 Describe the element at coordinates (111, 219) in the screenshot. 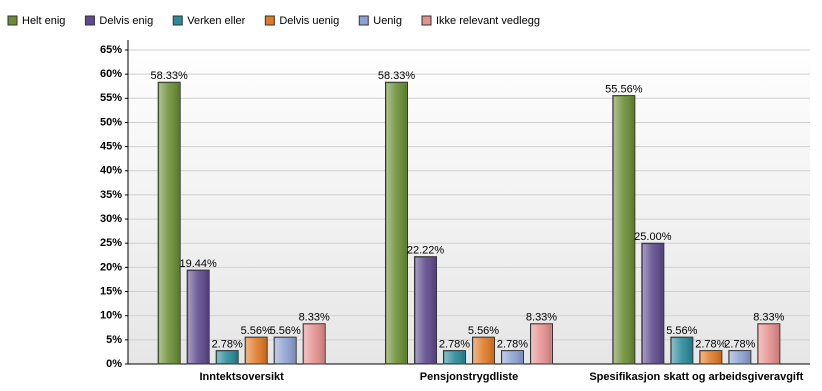

I see `y-tick-label: 30%` at that location.